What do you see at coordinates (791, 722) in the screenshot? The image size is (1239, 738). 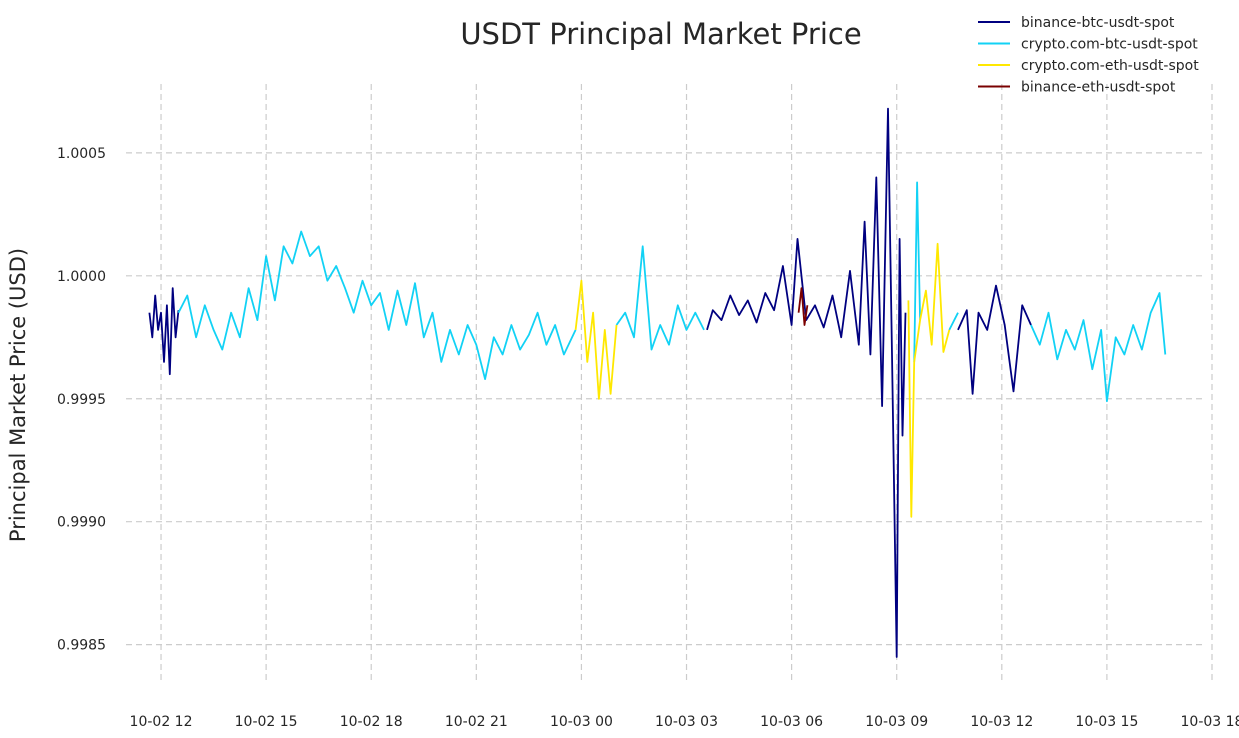 I see `x-tick-label: 10-03 06` at bounding box center [791, 722].